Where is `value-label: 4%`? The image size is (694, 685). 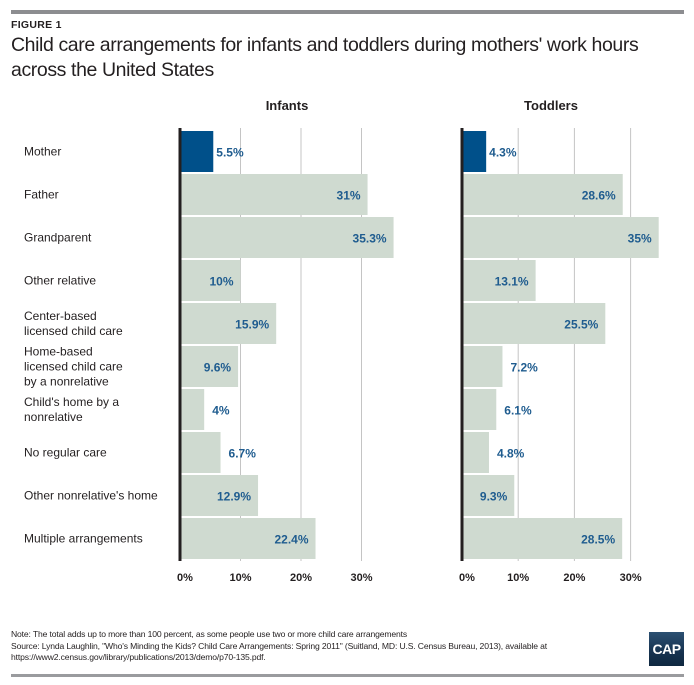 value-label: 4% is located at coordinates (221, 411).